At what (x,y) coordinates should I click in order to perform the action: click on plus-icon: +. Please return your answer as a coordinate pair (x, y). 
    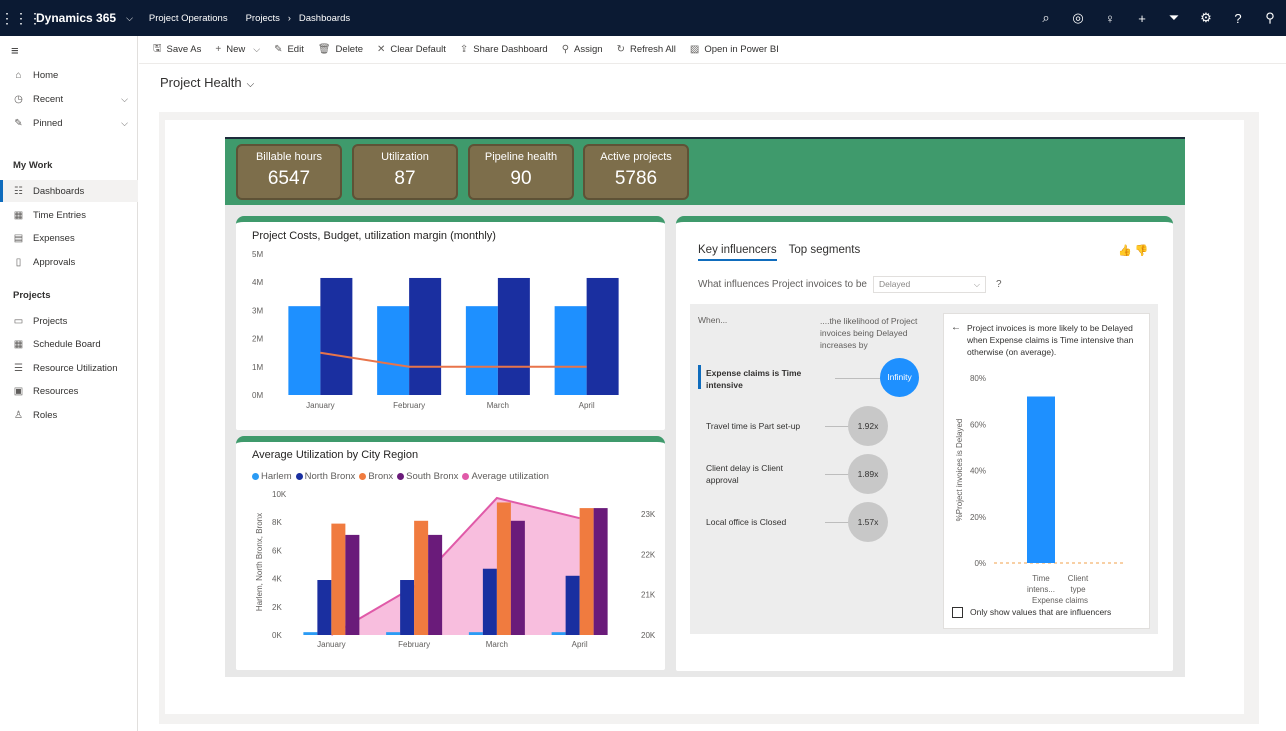
    Looking at the image, I should click on (1142, 18).